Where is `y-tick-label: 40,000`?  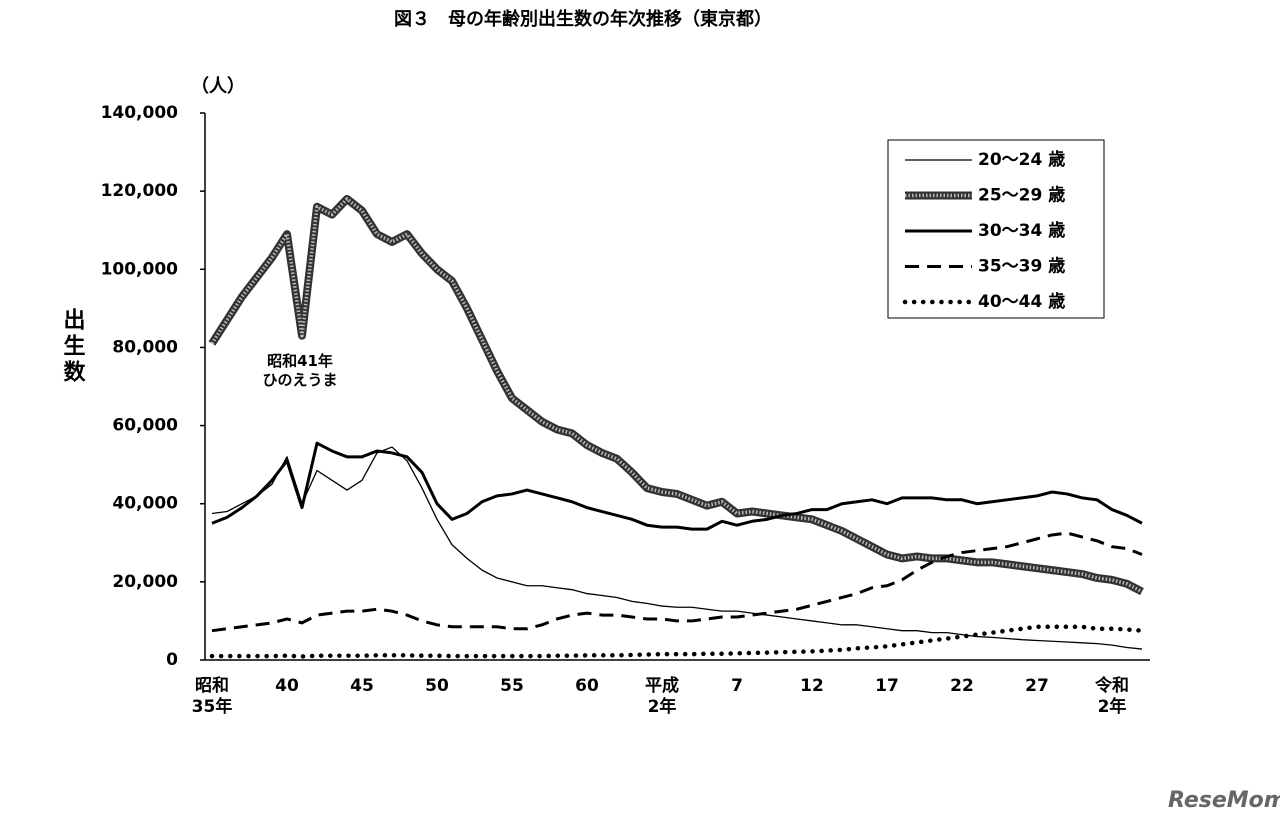
y-tick-label: 40,000 is located at coordinates (145, 504).